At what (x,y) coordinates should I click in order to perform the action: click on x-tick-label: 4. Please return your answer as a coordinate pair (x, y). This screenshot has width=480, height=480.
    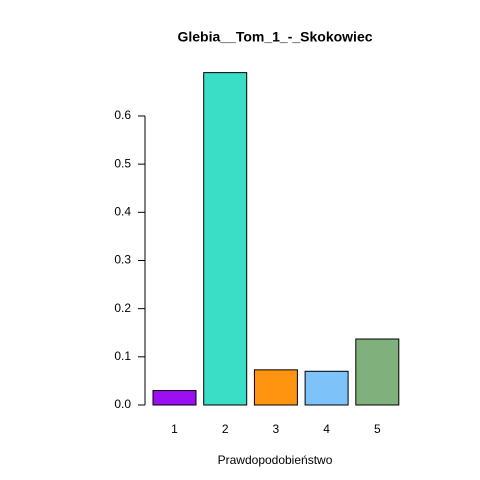
    Looking at the image, I should click on (326, 429).